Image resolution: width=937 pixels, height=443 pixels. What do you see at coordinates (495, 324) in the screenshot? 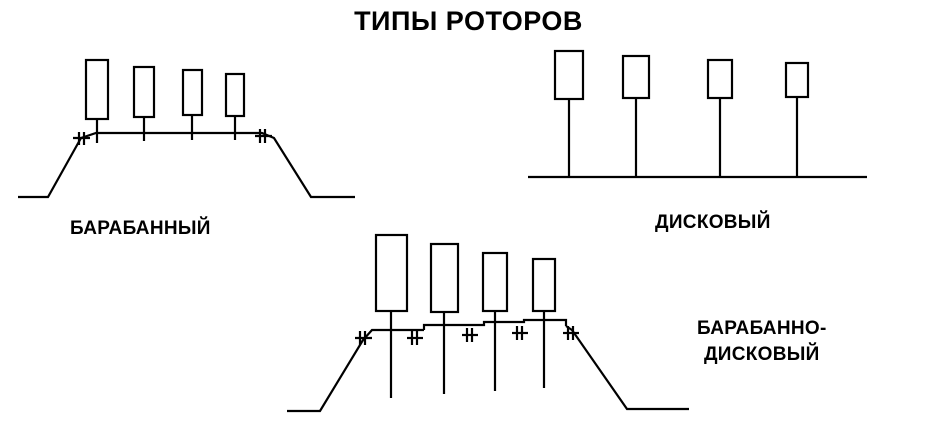
I see `drum-disc-drum-profile` at bounding box center [495, 324].